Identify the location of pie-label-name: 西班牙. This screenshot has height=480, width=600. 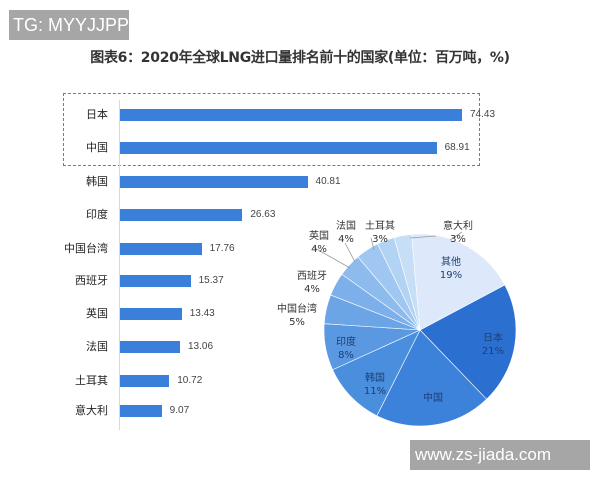
(312, 276).